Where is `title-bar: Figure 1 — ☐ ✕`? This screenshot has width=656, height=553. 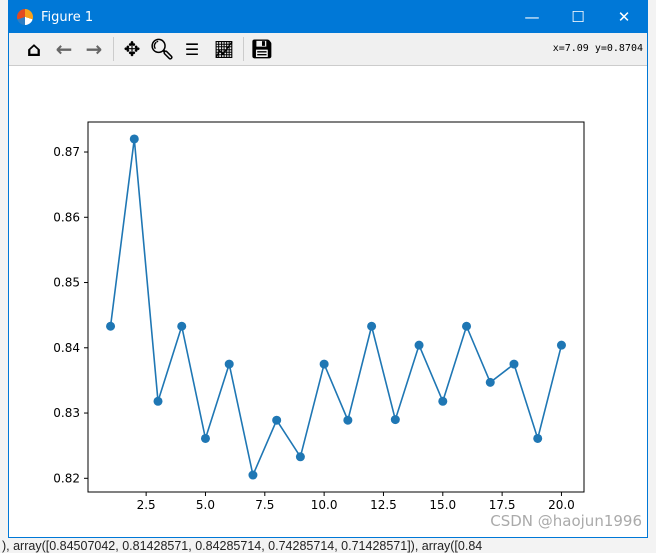 title-bar: Figure 1 — ☐ ✕ is located at coordinates (328, 17).